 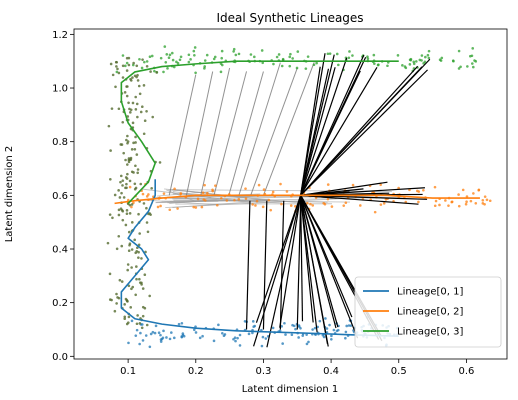 I want to click on y-tick-label: 1.0, so click(x=60, y=89).